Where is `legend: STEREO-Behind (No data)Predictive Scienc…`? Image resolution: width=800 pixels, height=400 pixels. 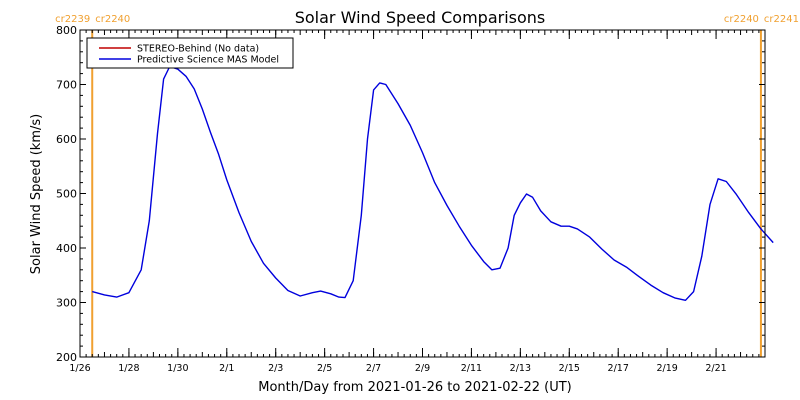 legend: STEREO-Behind (No data)Predictive Scienc… is located at coordinates (190, 53).